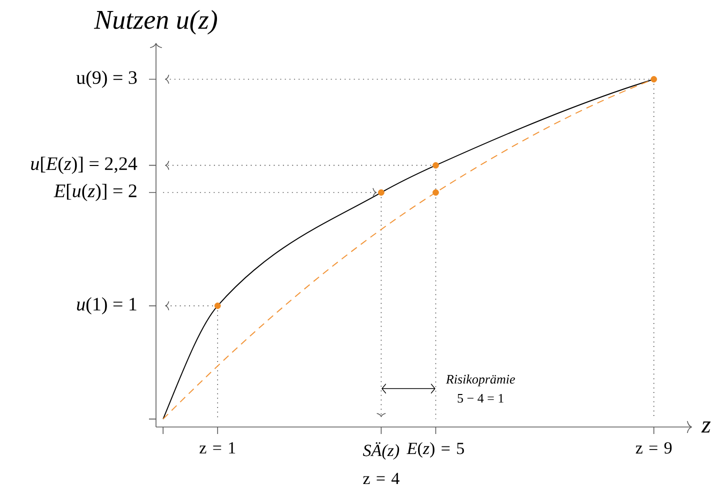 The width and height of the screenshot is (714, 496). I want to click on x-tick-label: z = 9, so click(654, 448).